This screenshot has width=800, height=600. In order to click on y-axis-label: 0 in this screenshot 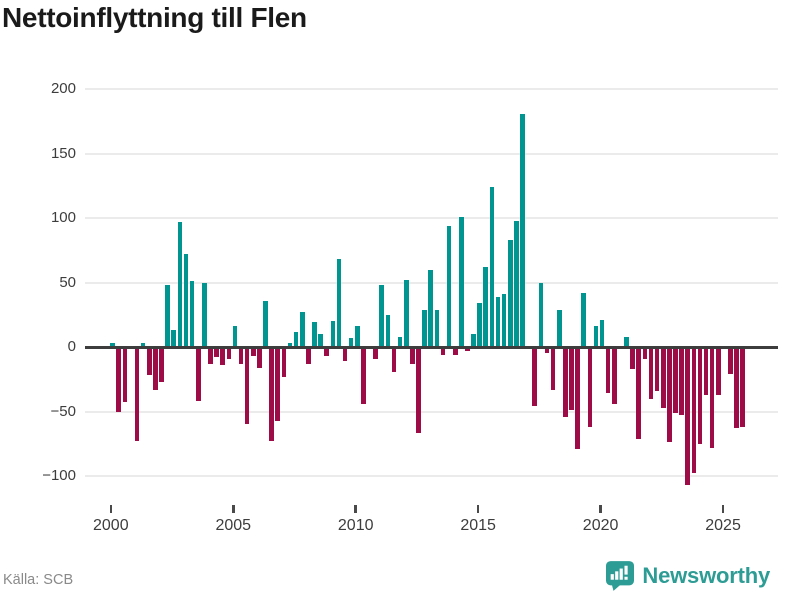, I will do `click(71, 346)`.